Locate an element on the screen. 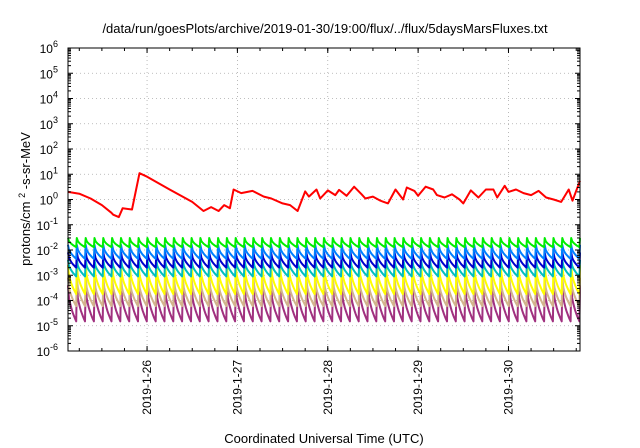 The height and width of the screenshot is (448, 640). x-tick-label: 2019-1-29 is located at coordinates (418, 387).